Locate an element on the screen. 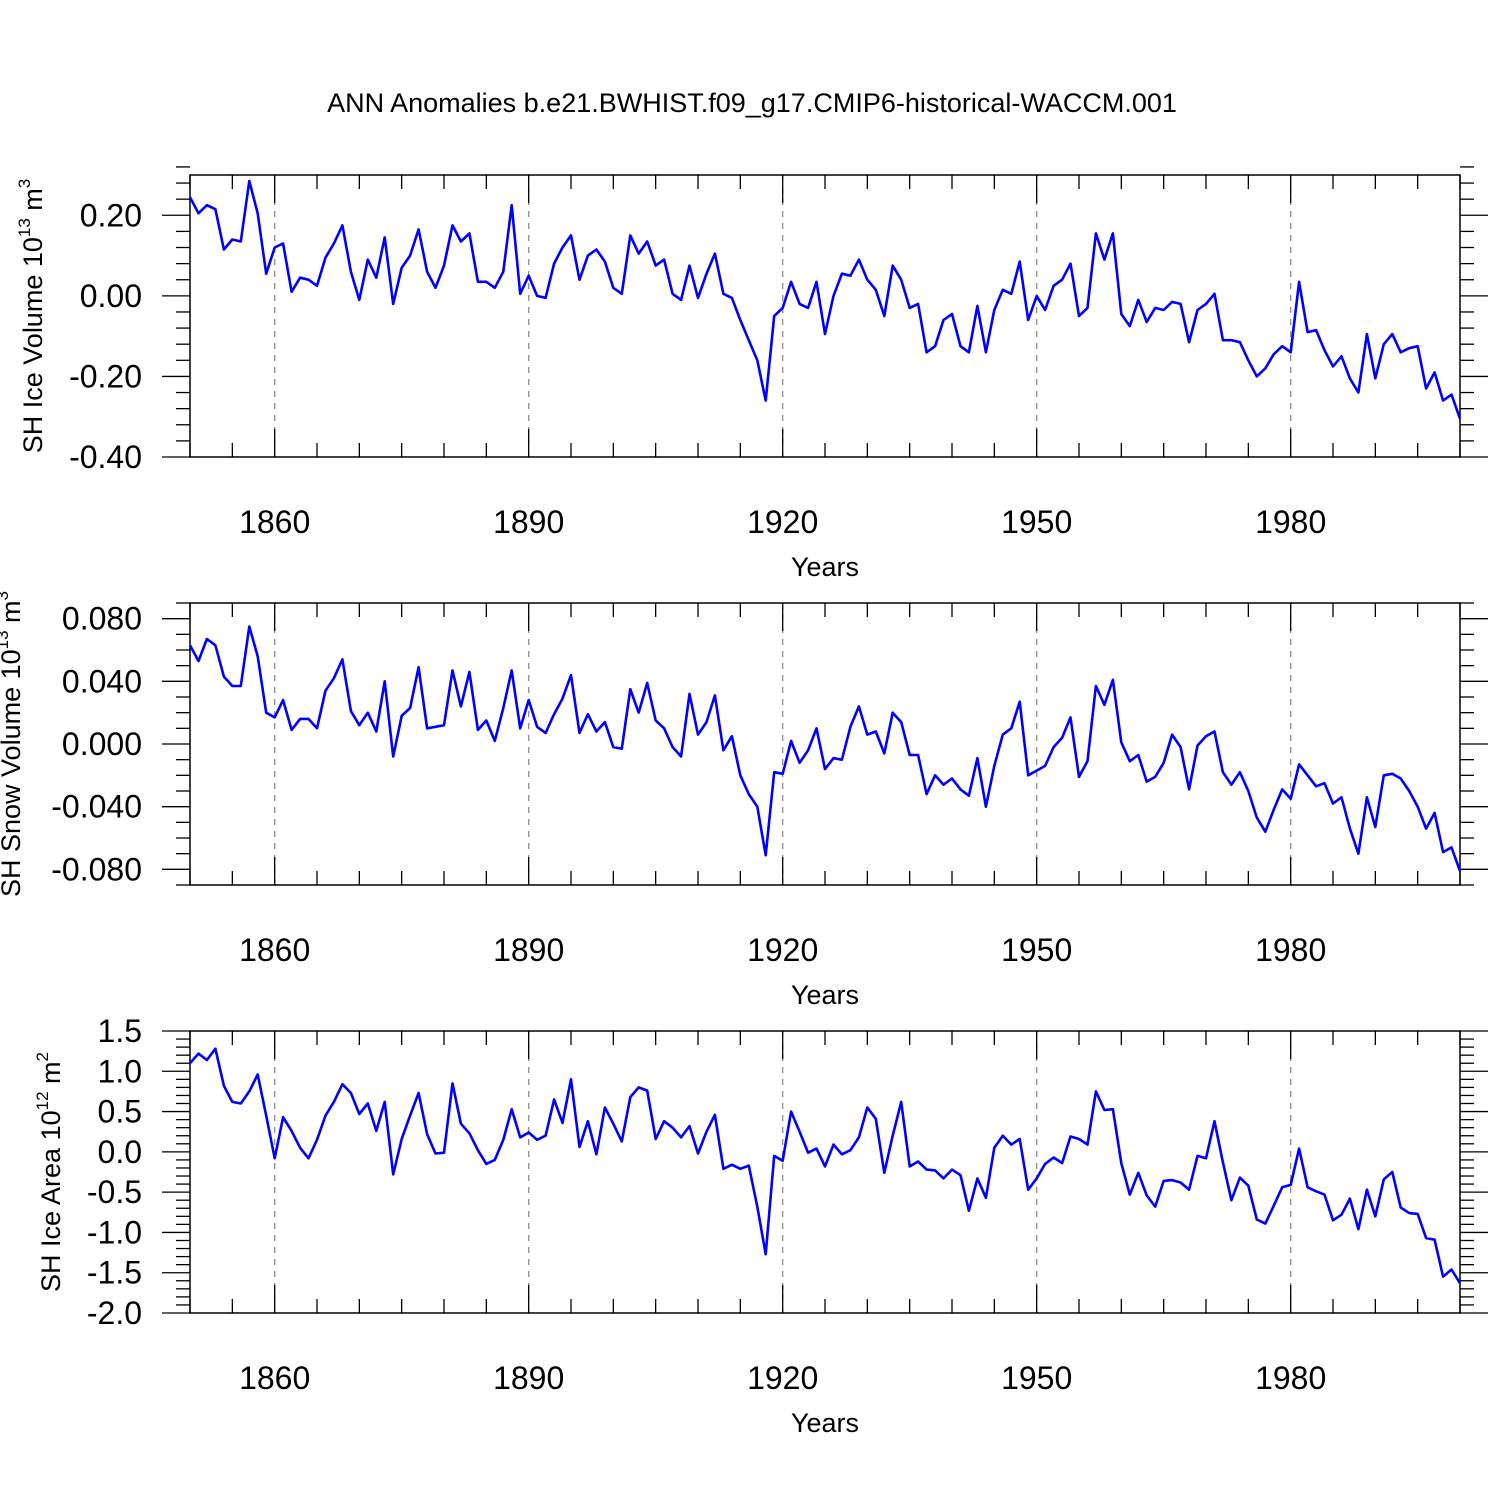 Image resolution: width=1500 pixels, height=1500 pixels. y-tick-label: 0.5 is located at coordinates (120, 1112).